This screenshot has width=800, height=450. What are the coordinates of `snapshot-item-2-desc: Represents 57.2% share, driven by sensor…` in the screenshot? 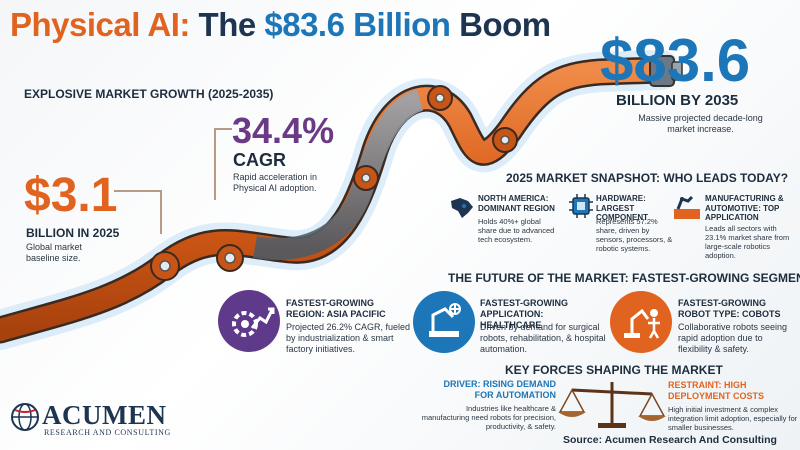 It's located at (634, 235).